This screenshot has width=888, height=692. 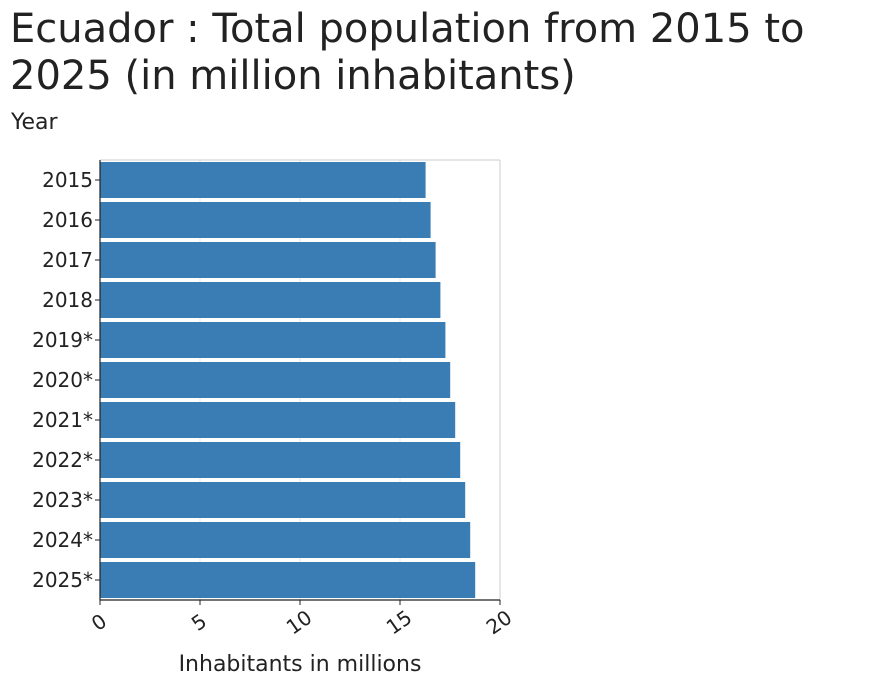 What do you see at coordinates (285, 540) in the screenshot?
I see `bar-2024-proj` at bounding box center [285, 540].